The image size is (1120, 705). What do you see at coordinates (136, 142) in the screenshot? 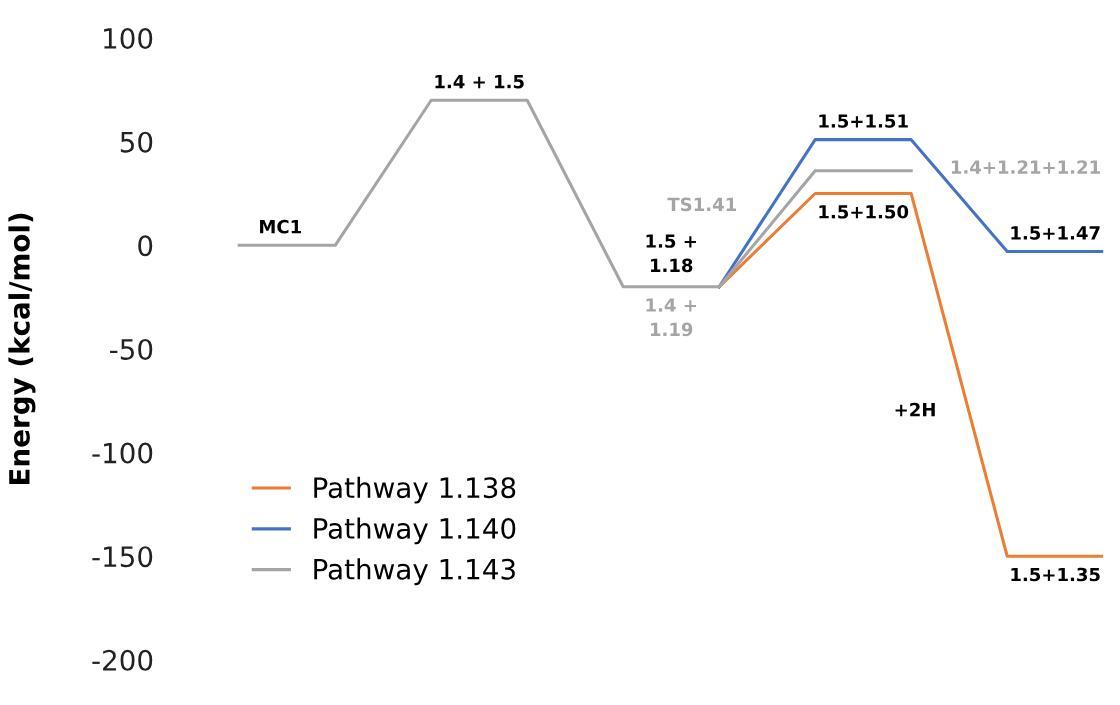
I see `y-tick-label: 50` at bounding box center [136, 142].